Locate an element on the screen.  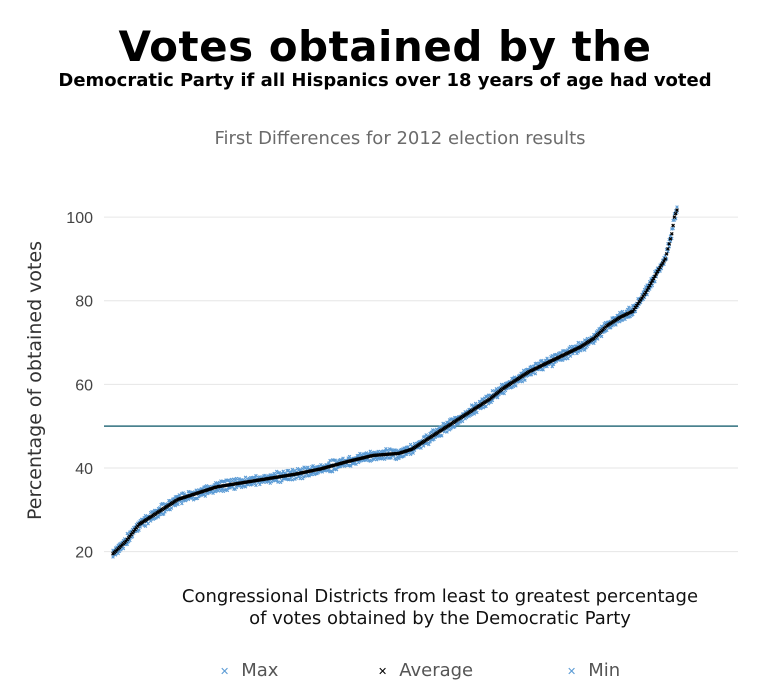
y-tick-label: 80 is located at coordinates (84, 302).